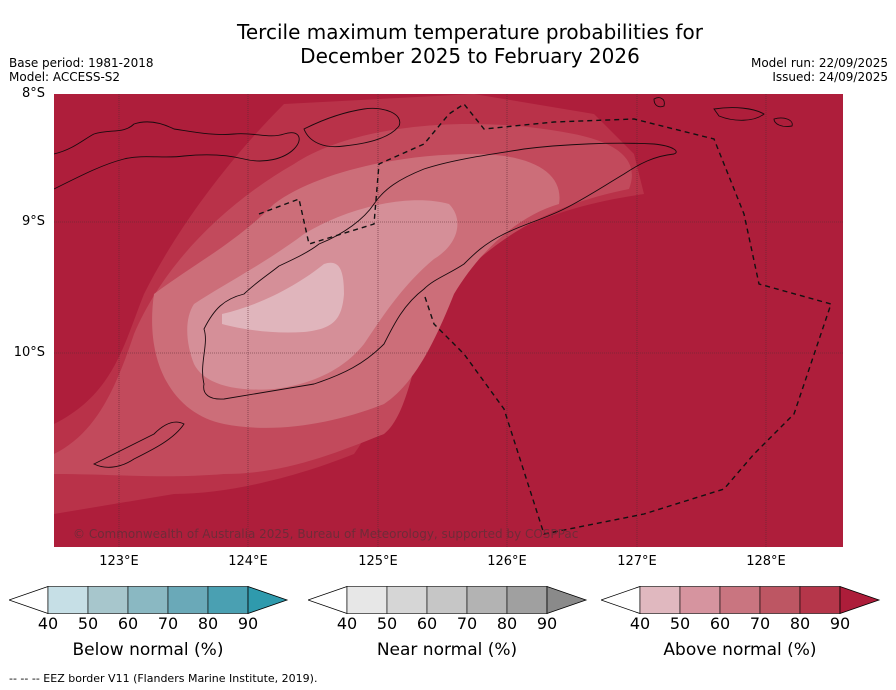  What do you see at coordinates (248, 561) in the screenshot?
I see `lon-label-124e: 124°E` at bounding box center [248, 561].